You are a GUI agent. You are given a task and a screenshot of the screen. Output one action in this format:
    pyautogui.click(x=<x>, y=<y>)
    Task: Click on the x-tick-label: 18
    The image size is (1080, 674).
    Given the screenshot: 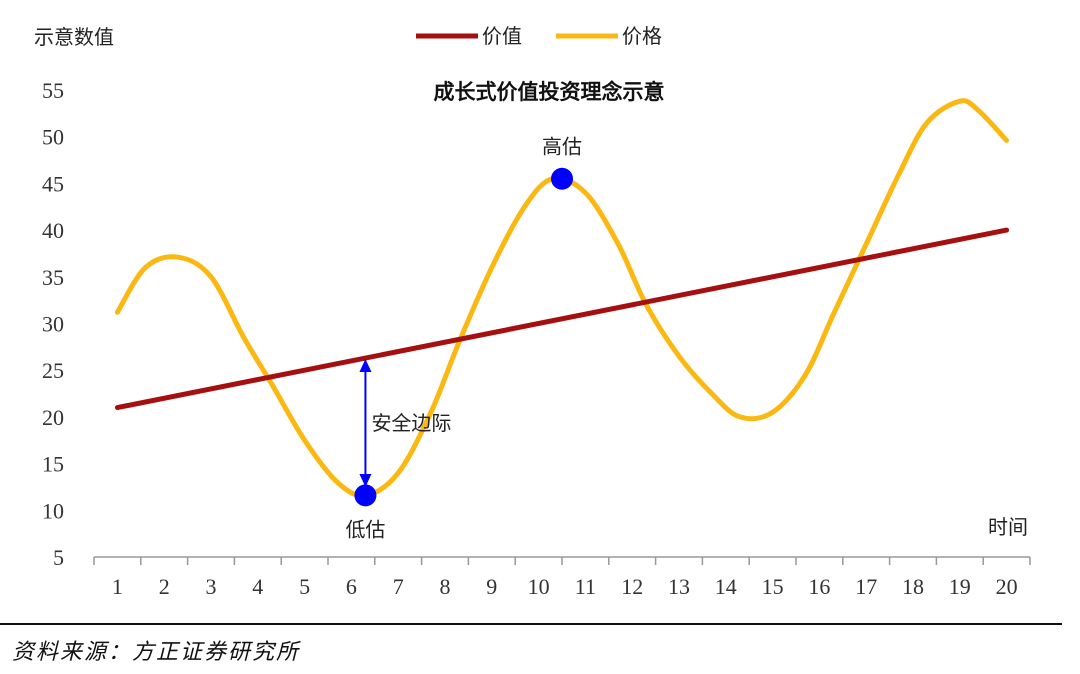 What is the action you would take?
    pyautogui.click(x=913, y=586)
    